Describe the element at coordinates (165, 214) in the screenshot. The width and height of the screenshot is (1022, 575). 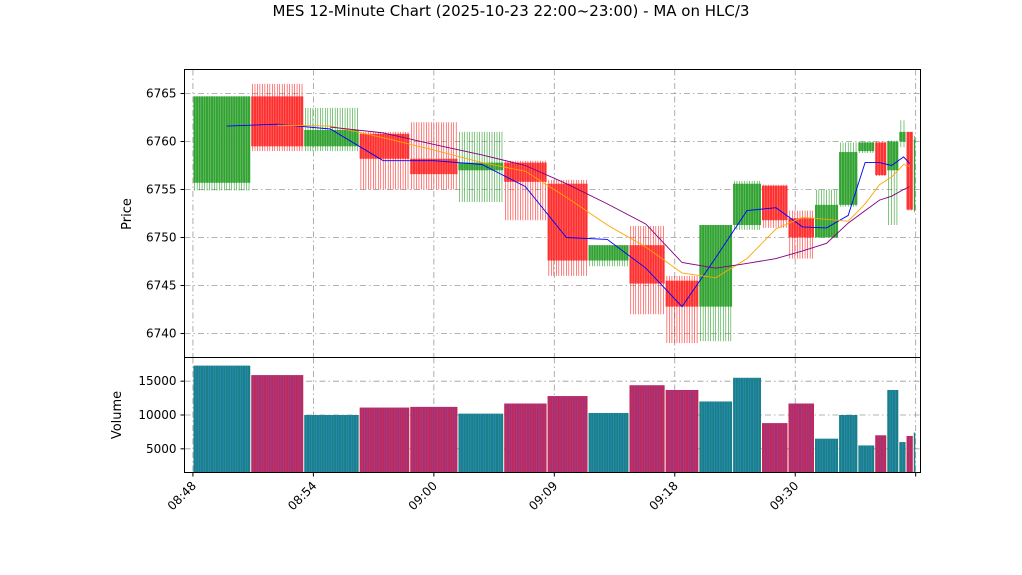
I see `price-y-axis: 6740 6745 6750 6755 6760 6765` at that location.